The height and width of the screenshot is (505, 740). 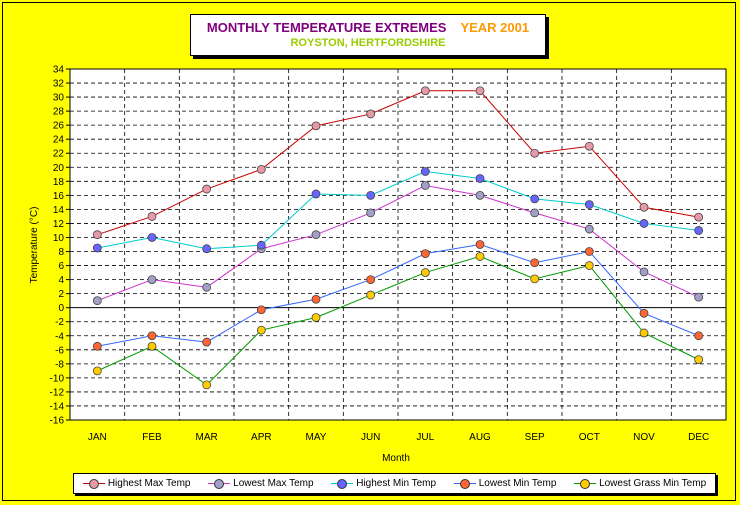 I want to click on y-tick-label: 12, so click(x=59, y=224).